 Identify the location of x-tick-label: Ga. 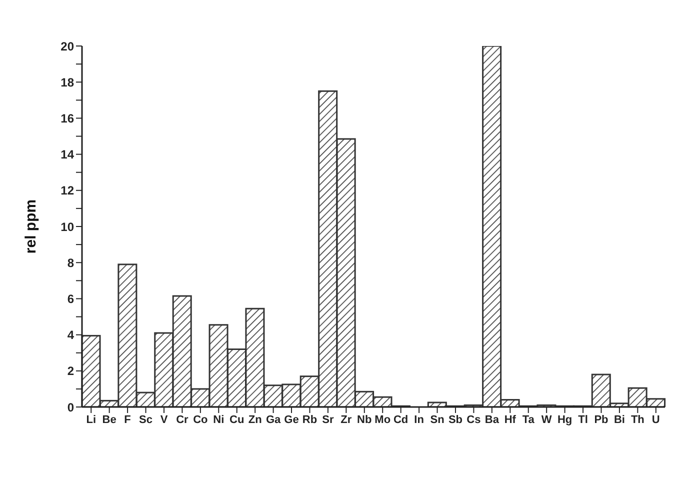
(274, 420).